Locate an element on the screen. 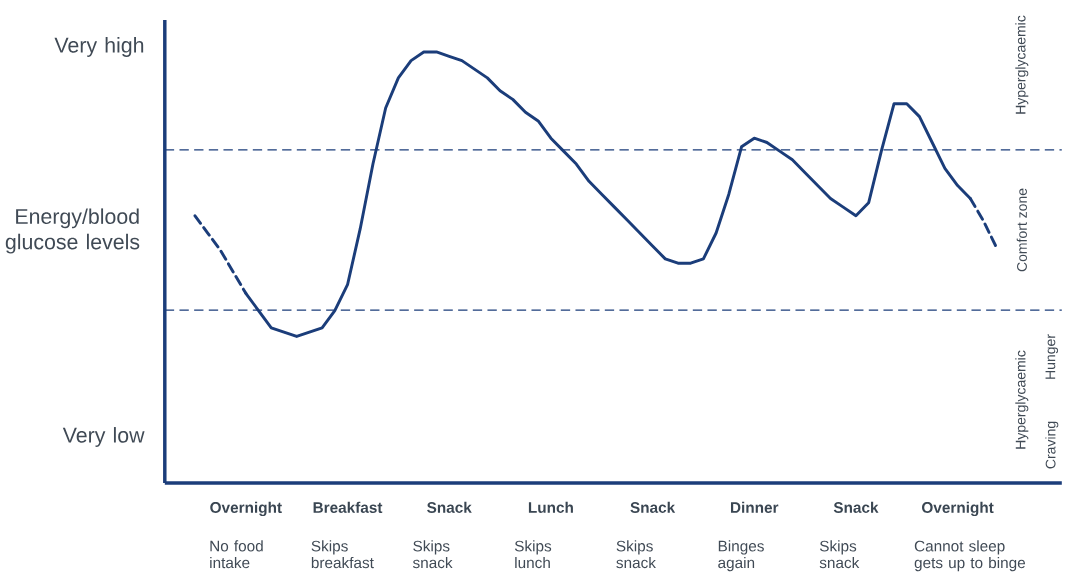 The height and width of the screenshot is (580, 1092). x-tick-label: Lunch is located at coordinates (550, 507).